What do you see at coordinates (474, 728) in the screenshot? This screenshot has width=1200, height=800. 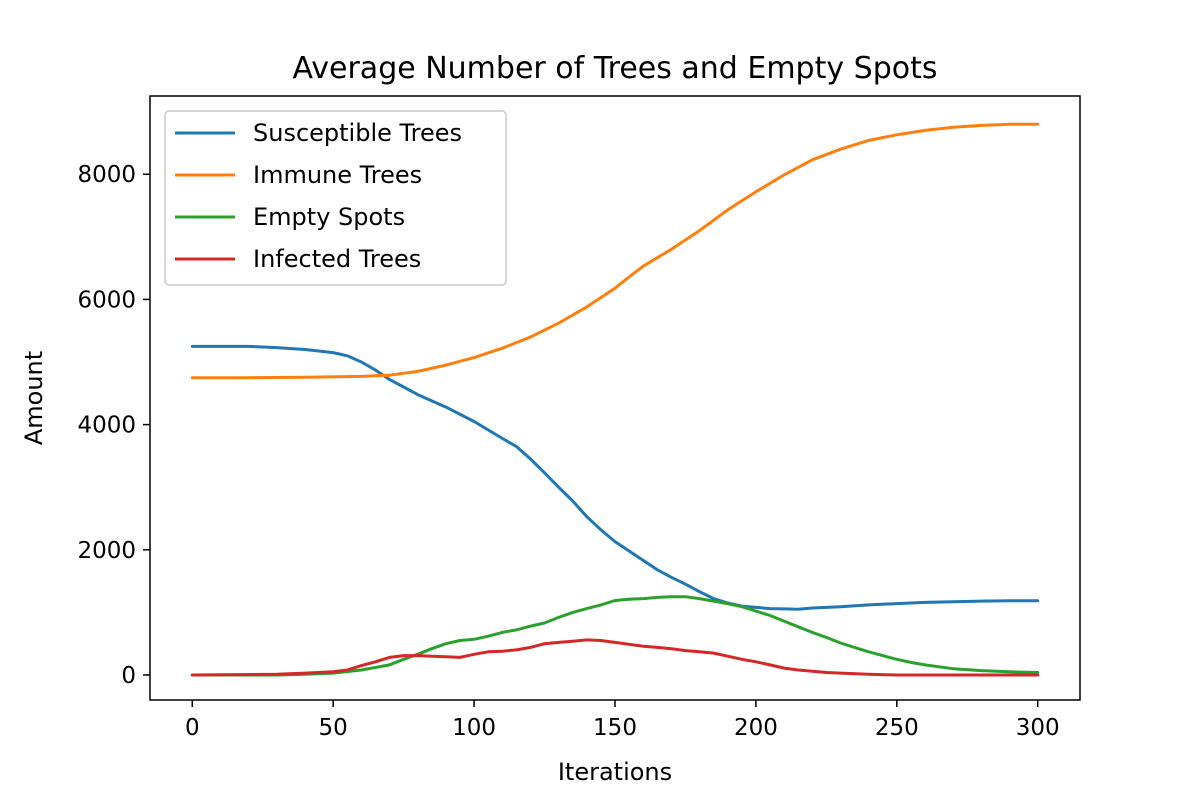 I see `x-tick-label: 100` at bounding box center [474, 728].